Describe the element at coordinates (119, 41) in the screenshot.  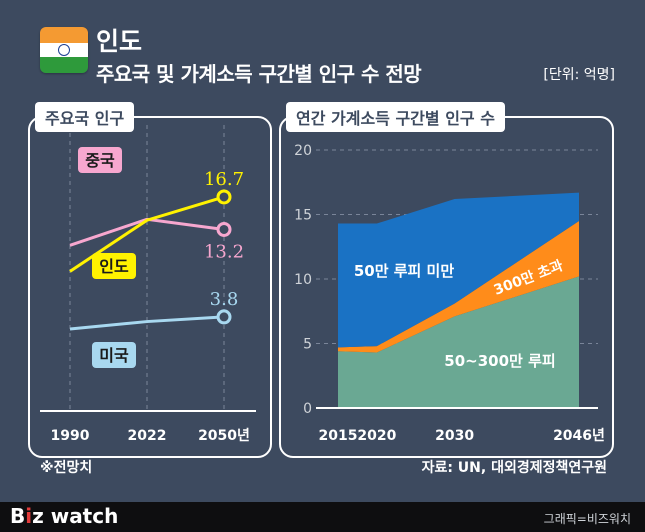
I see `page-title: 인도` at that location.